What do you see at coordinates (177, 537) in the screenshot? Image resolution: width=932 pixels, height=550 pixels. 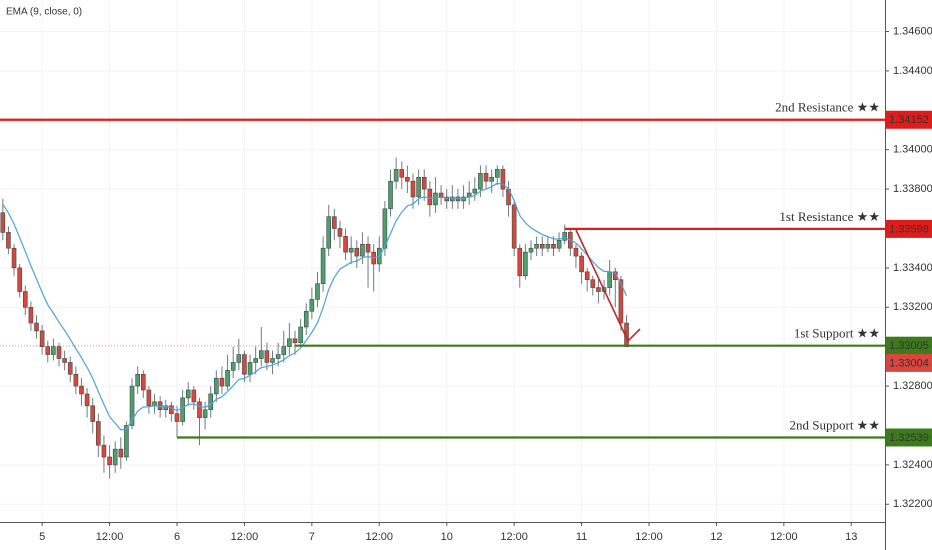 I see `x-tick-label: 6` at bounding box center [177, 537].